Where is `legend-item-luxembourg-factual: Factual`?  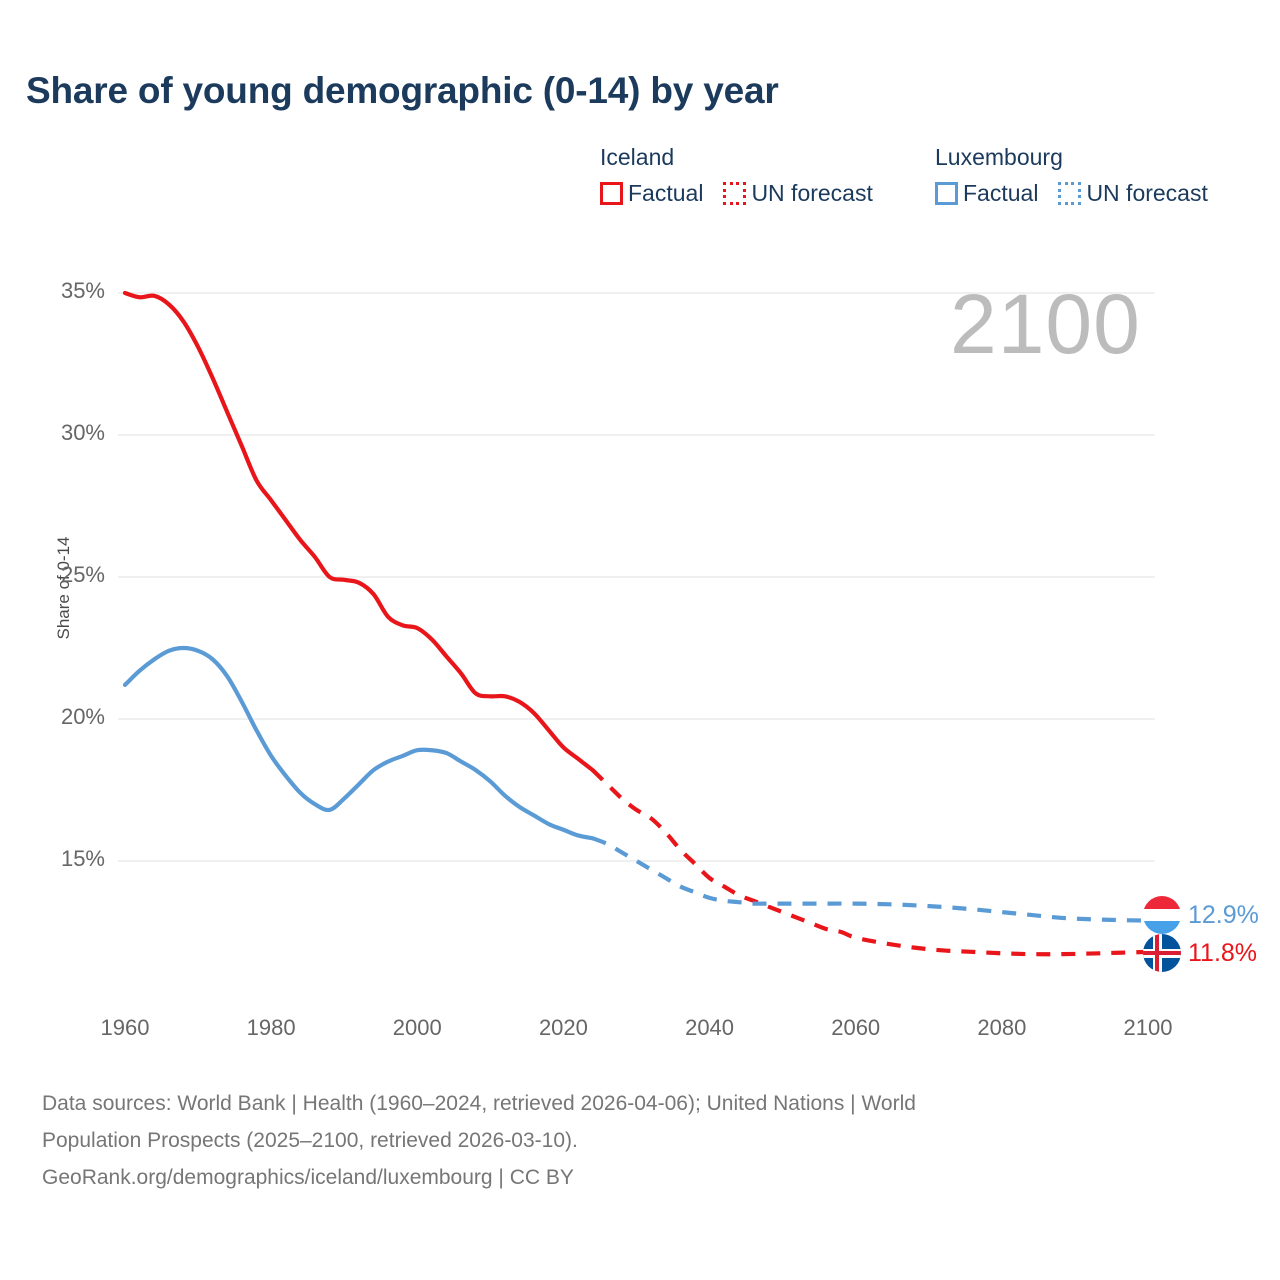
legend-item-luxembourg-factual: Factual is located at coordinates (986, 193).